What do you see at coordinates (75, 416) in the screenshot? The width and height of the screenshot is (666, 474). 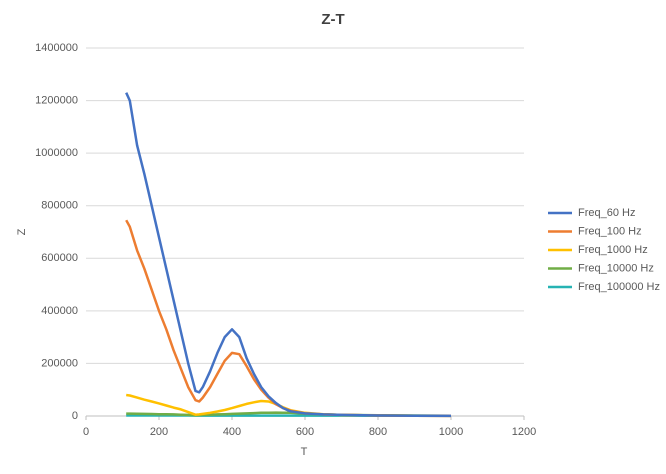 I see `y-tick-label: 0` at bounding box center [75, 416].